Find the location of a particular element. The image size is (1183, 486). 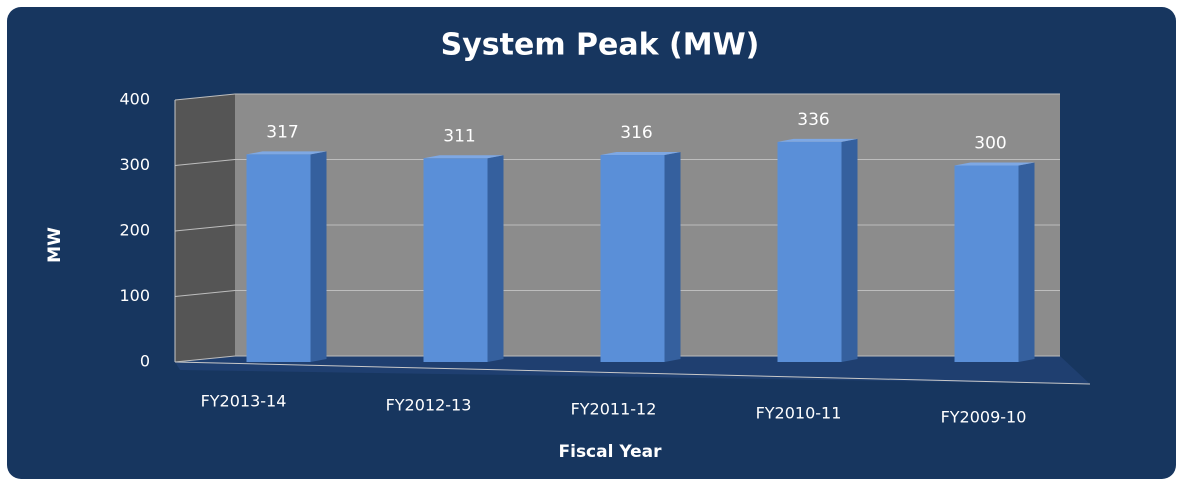

data-label: 317 is located at coordinates (282, 132).